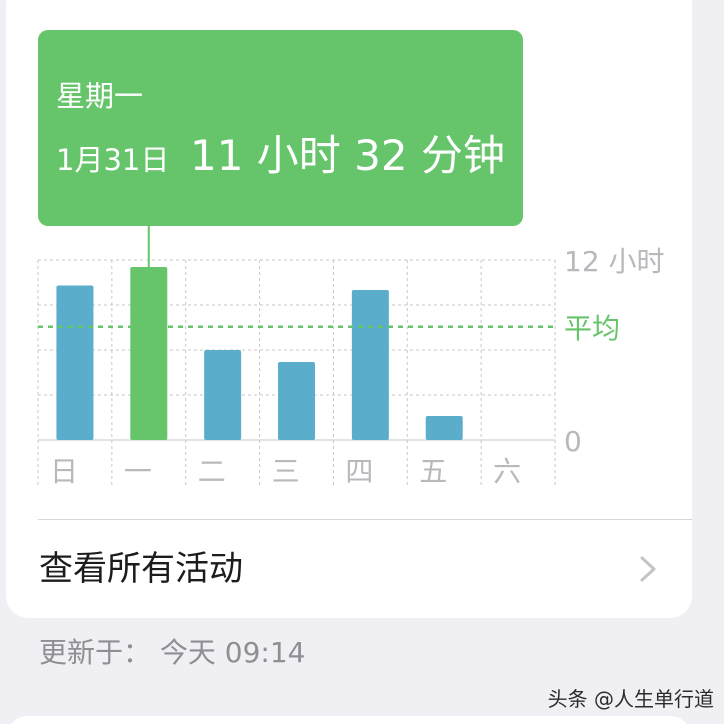  I want to click on updated-timestamp: 更新于： 今天 09:14, so click(172, 652).